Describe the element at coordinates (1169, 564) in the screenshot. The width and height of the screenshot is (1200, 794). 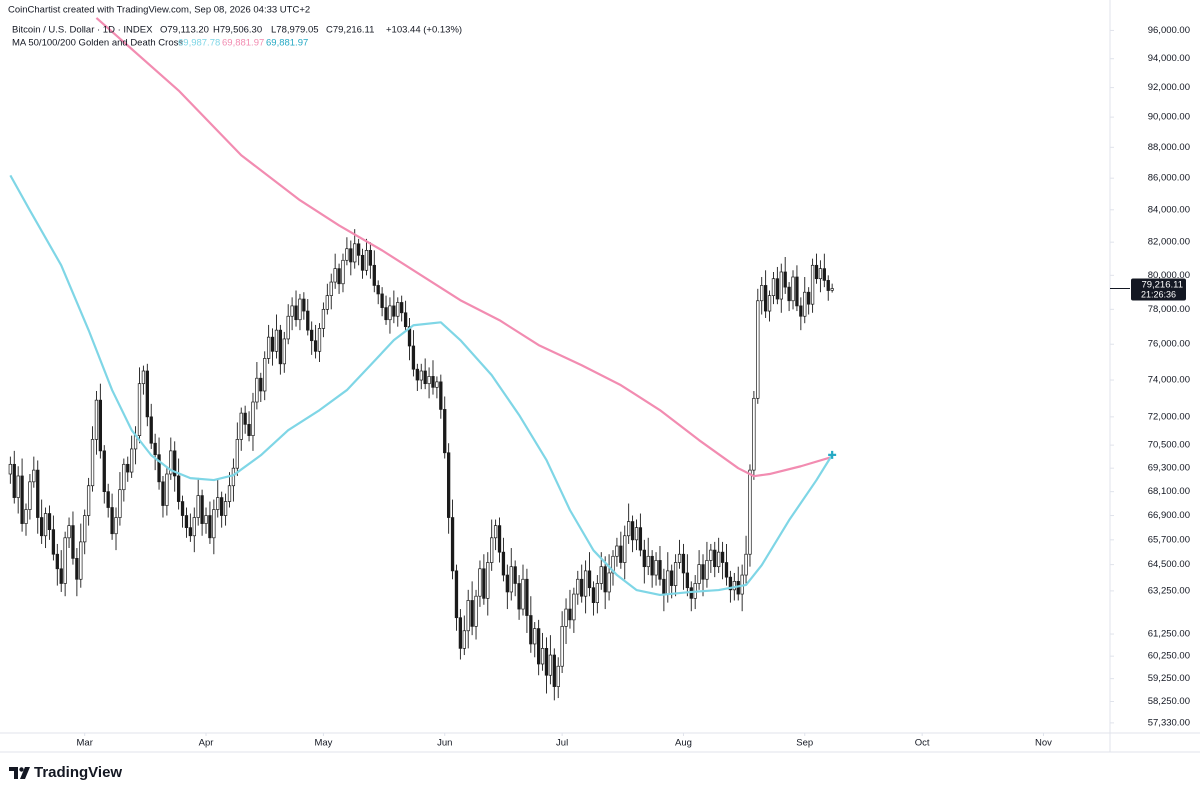
I see `y-tick-label: 64,500.00` at that location.